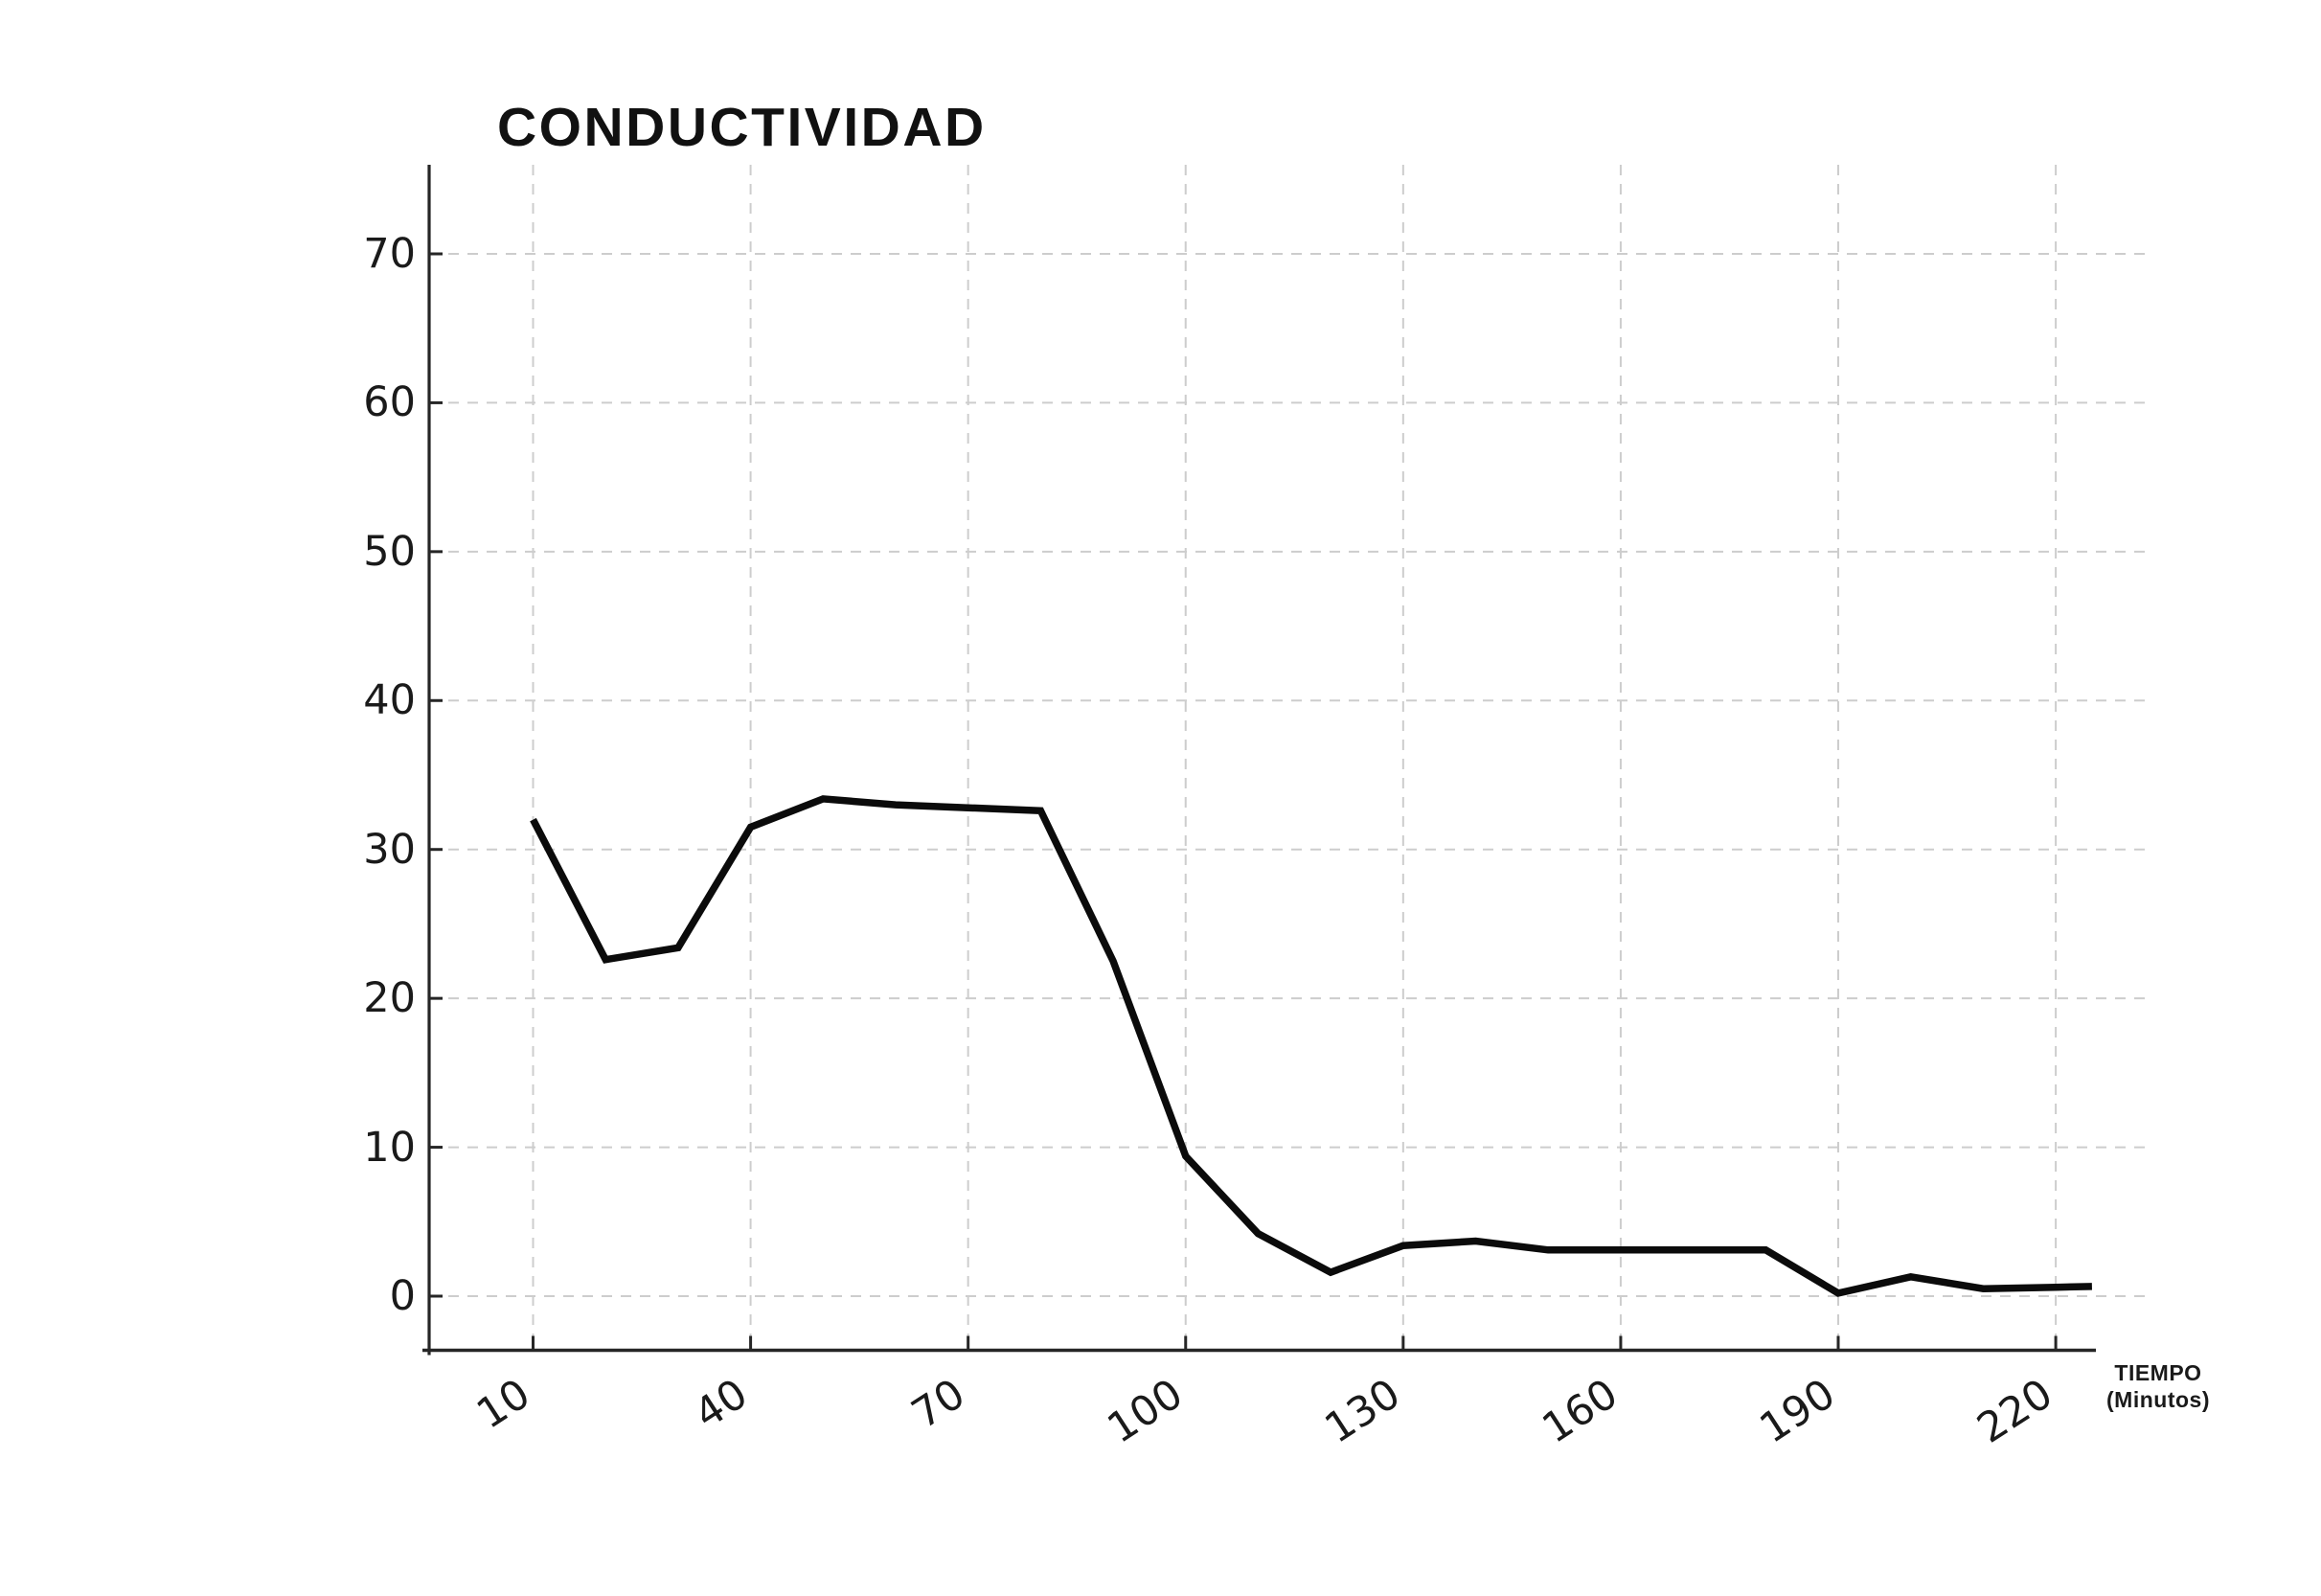  Describe the element at coordinates (390, 998) in the screenshot. I see `y-tick-label: 20` at that location.